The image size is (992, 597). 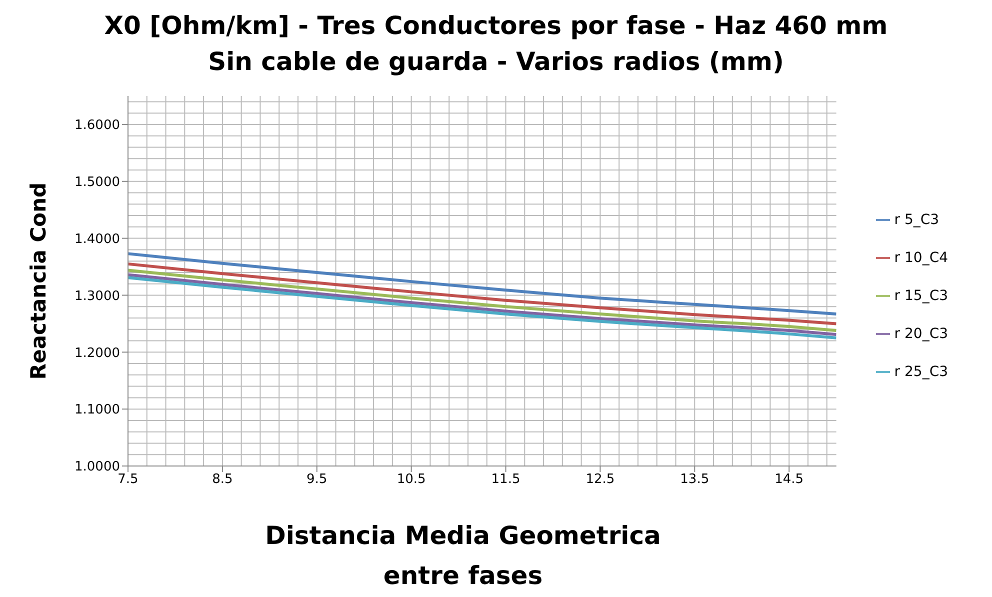 I want to click on y-axis-title: Reactancia Cond, so click(x=38, y=281).